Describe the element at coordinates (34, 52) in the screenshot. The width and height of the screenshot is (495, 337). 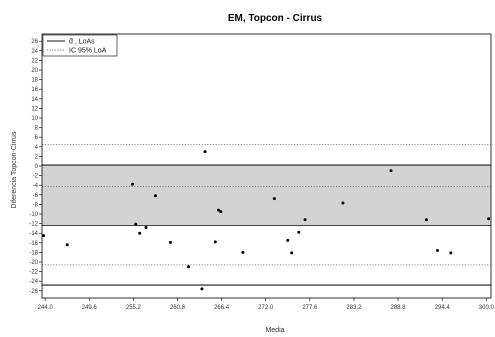
I see `y-tick-label-1: 24` at that location.